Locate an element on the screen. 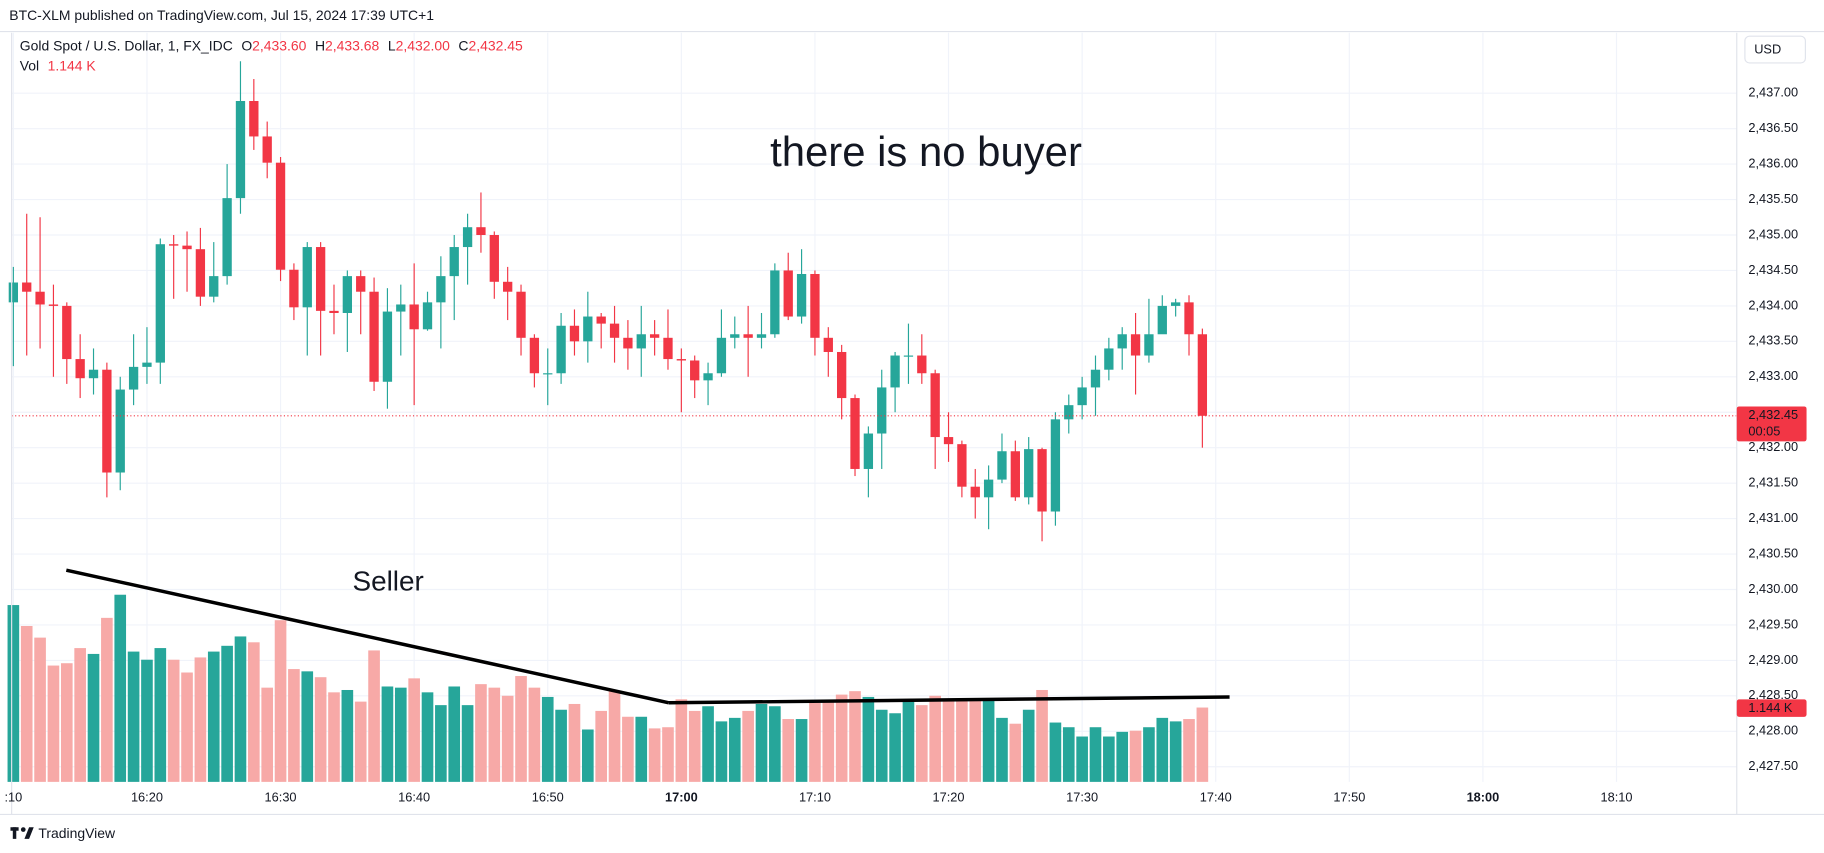 The width and height of the screenshot is (1824, 853). y-tick-label: 2,431.00 is located at coordinates (1773, 517).